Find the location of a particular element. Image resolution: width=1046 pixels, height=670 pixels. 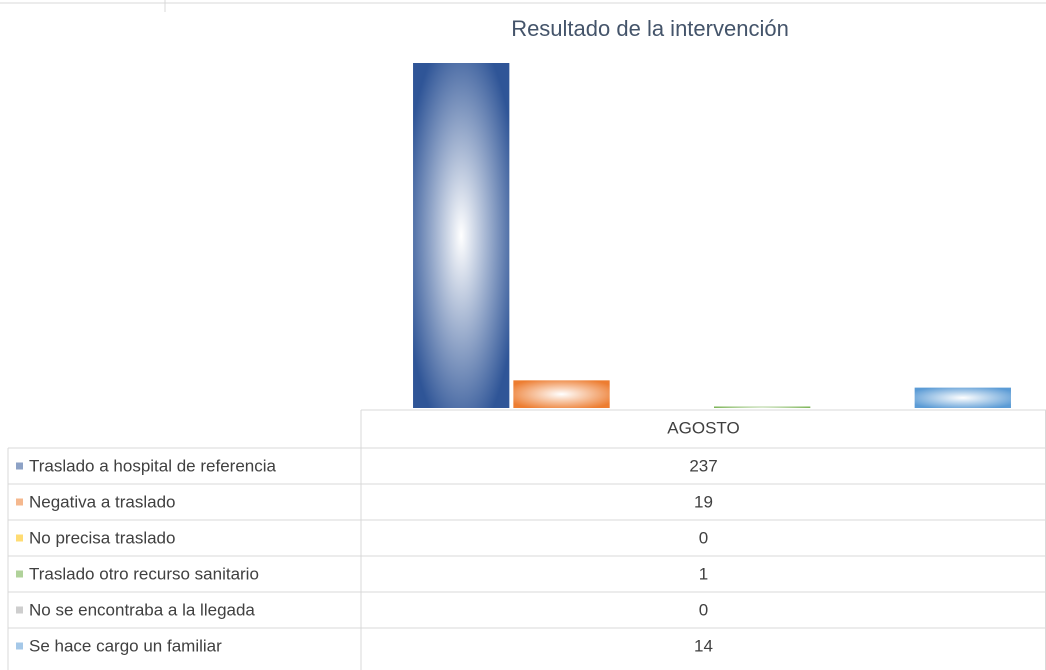

table-value: 1 is located at coordinates (703, 573).